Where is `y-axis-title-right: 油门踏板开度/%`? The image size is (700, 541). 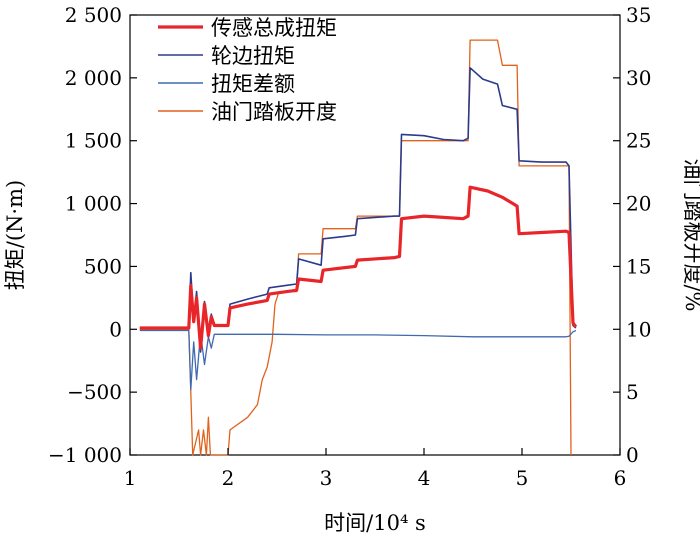 y-axis-title-right: 油门踏板开度/% is located at coordinates (690, 234).